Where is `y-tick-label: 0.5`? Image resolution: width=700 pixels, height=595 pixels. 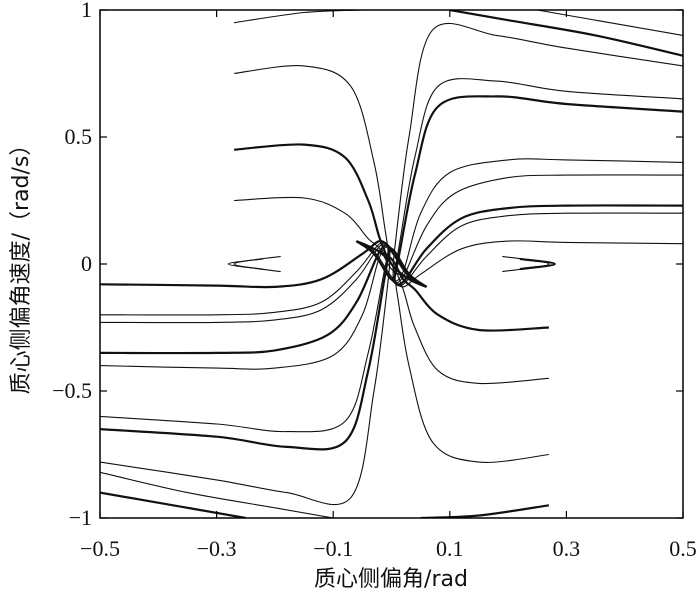
y-tick-label: 0.5 is located at coordinates (79, 136).